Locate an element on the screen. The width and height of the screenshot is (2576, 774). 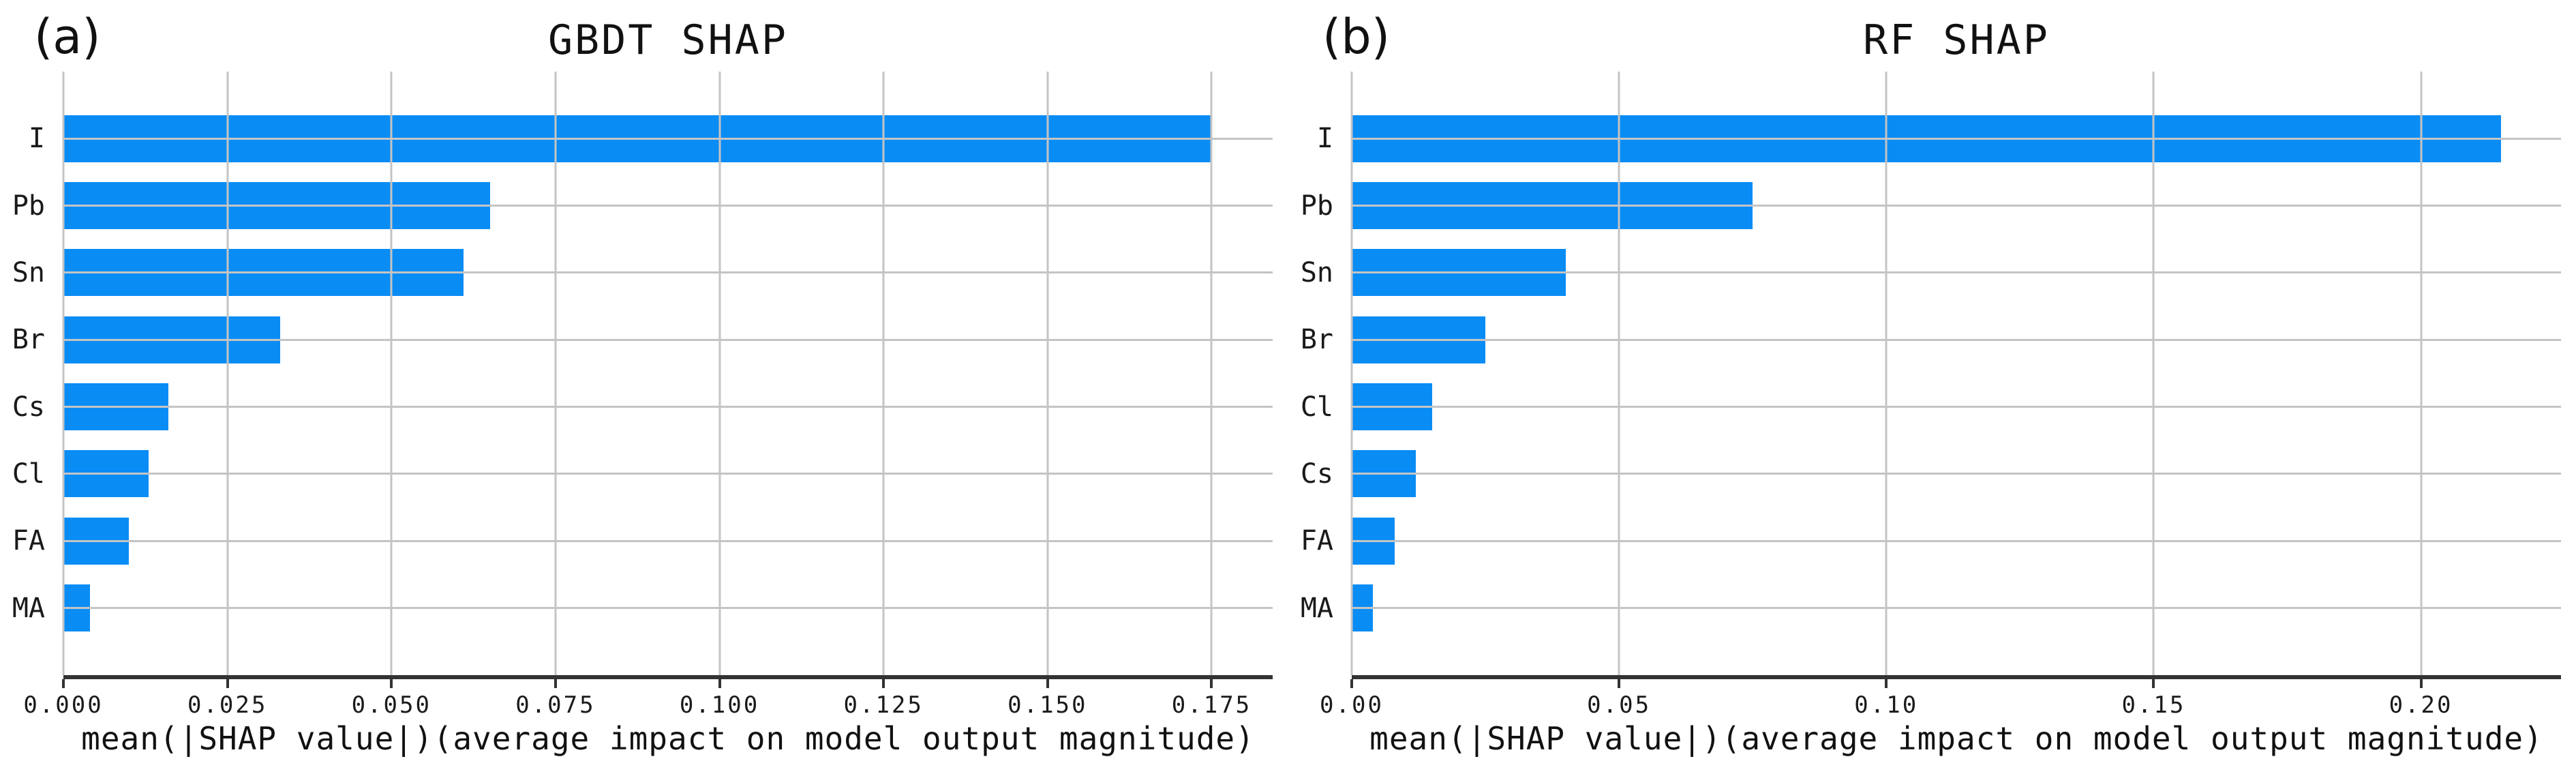
x-tick-label: 0.00 is located at coordinates (1352, 705).